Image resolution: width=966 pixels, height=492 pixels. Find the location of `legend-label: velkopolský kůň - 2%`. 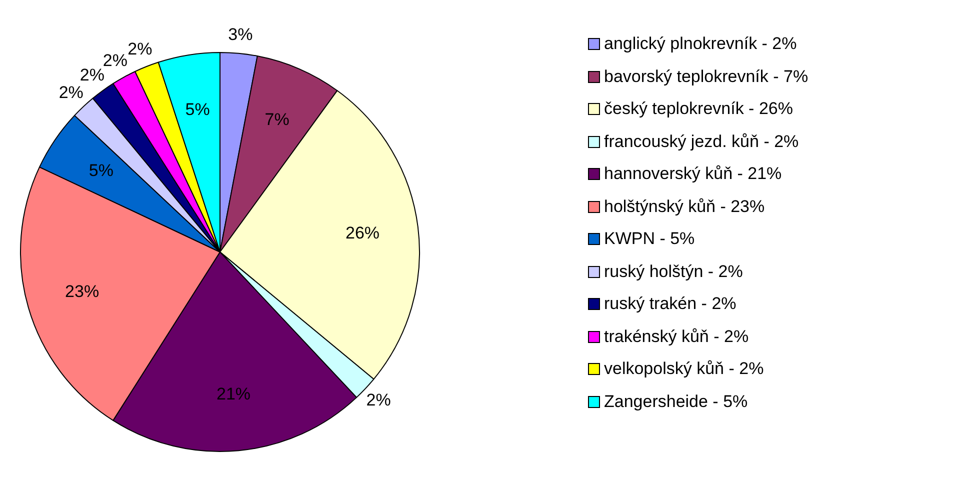

legend-label: velkopolský kůň - 2% is located at coordinates (684, 369).